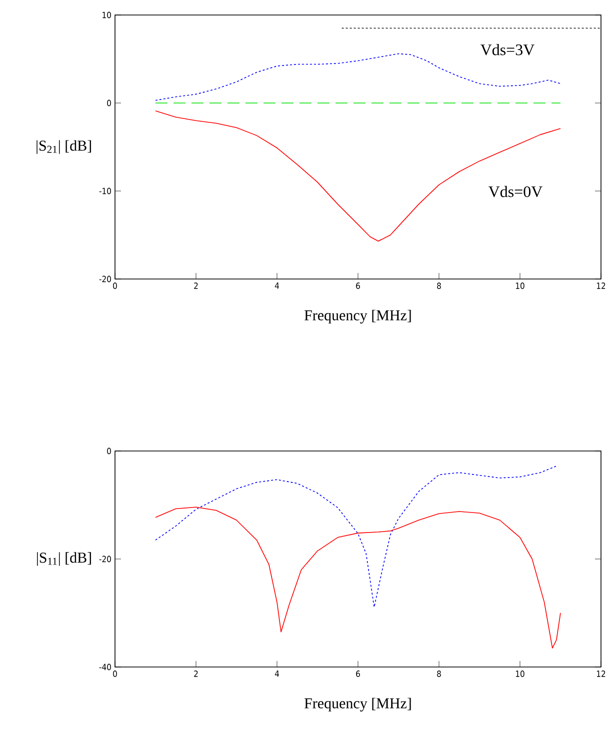 This screenshot has height=742, width=613. Describe the element at coordinates (106, 15) in the screenshot. I see `y-tick-label: 10` at that location.